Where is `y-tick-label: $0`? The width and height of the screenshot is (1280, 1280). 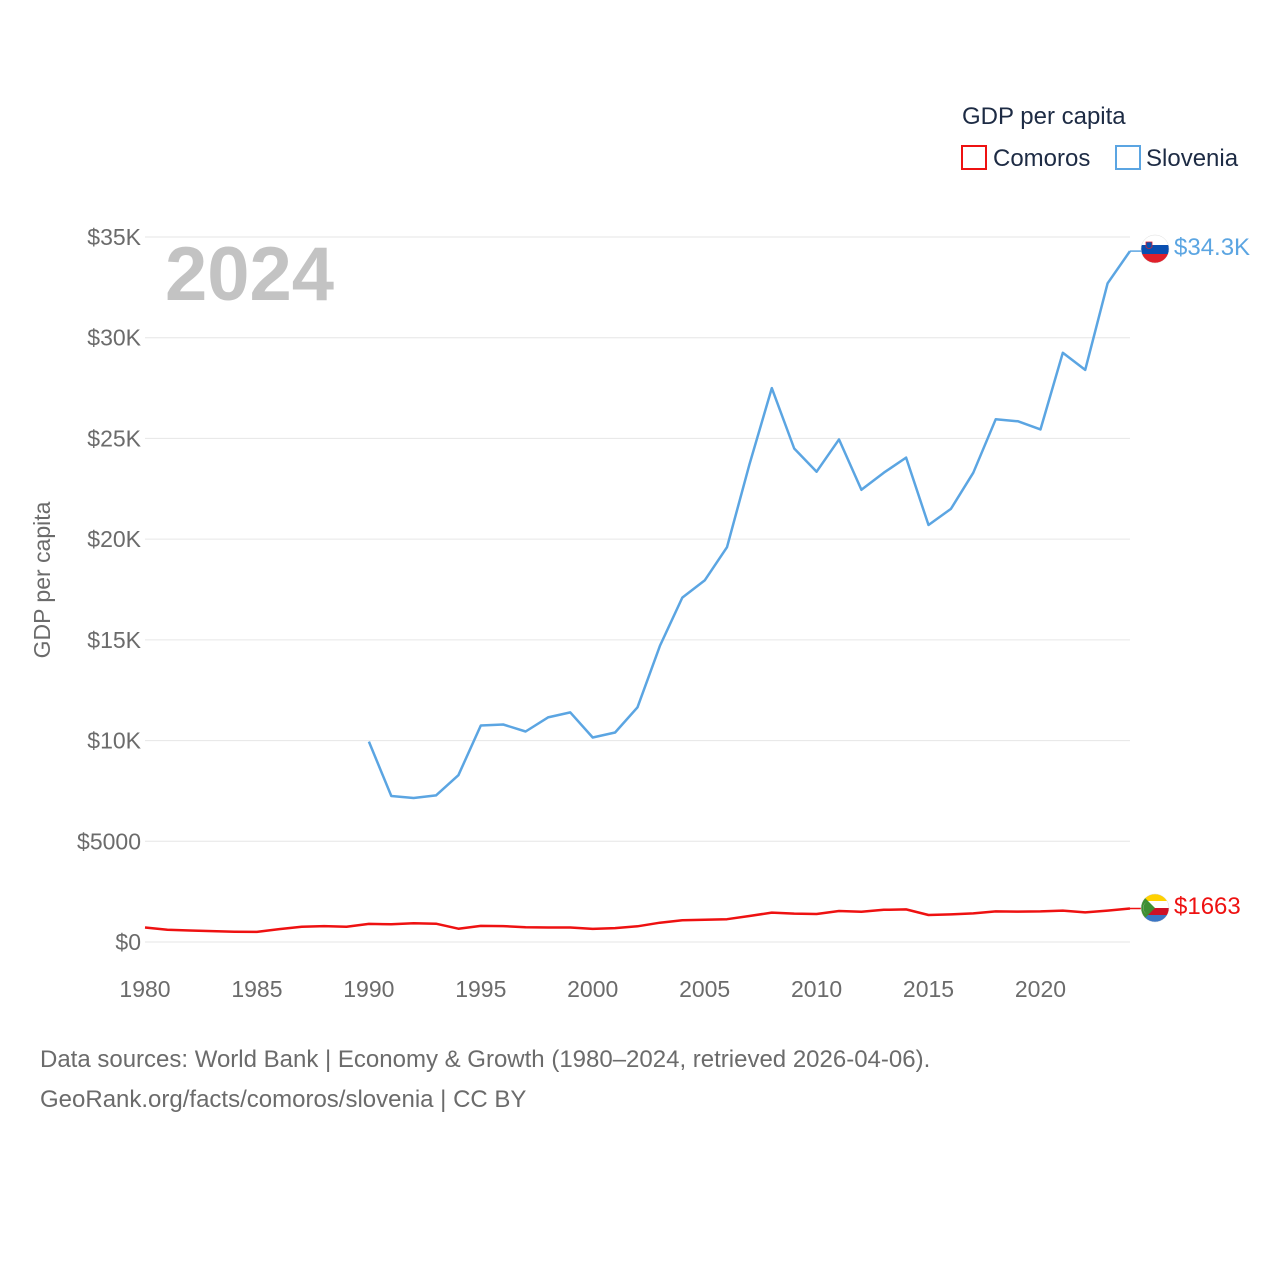
y-tick-label: $0 is located at coordinates (128, 942).